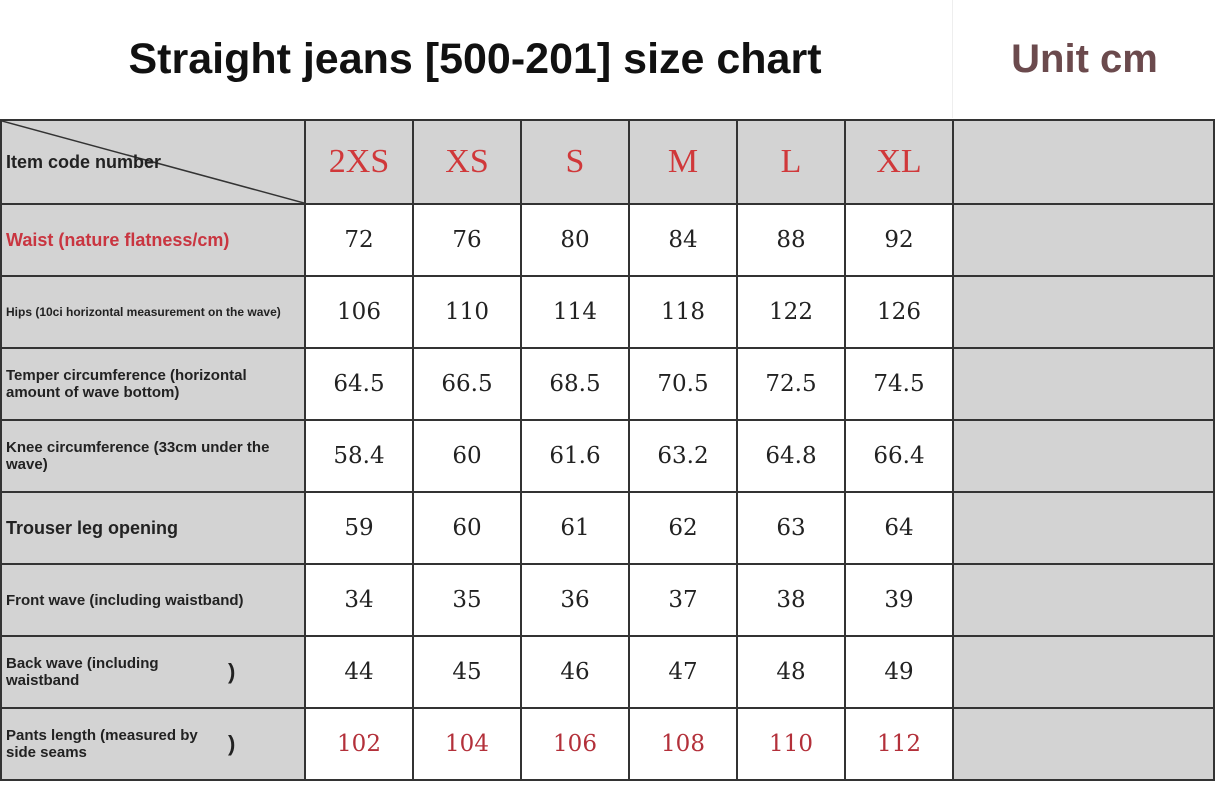 The width and height of the screenshot is (1215, 800). Describe the element at coordinates (899, 312) in the screenshot. I see `value-cell: 126` at that location.